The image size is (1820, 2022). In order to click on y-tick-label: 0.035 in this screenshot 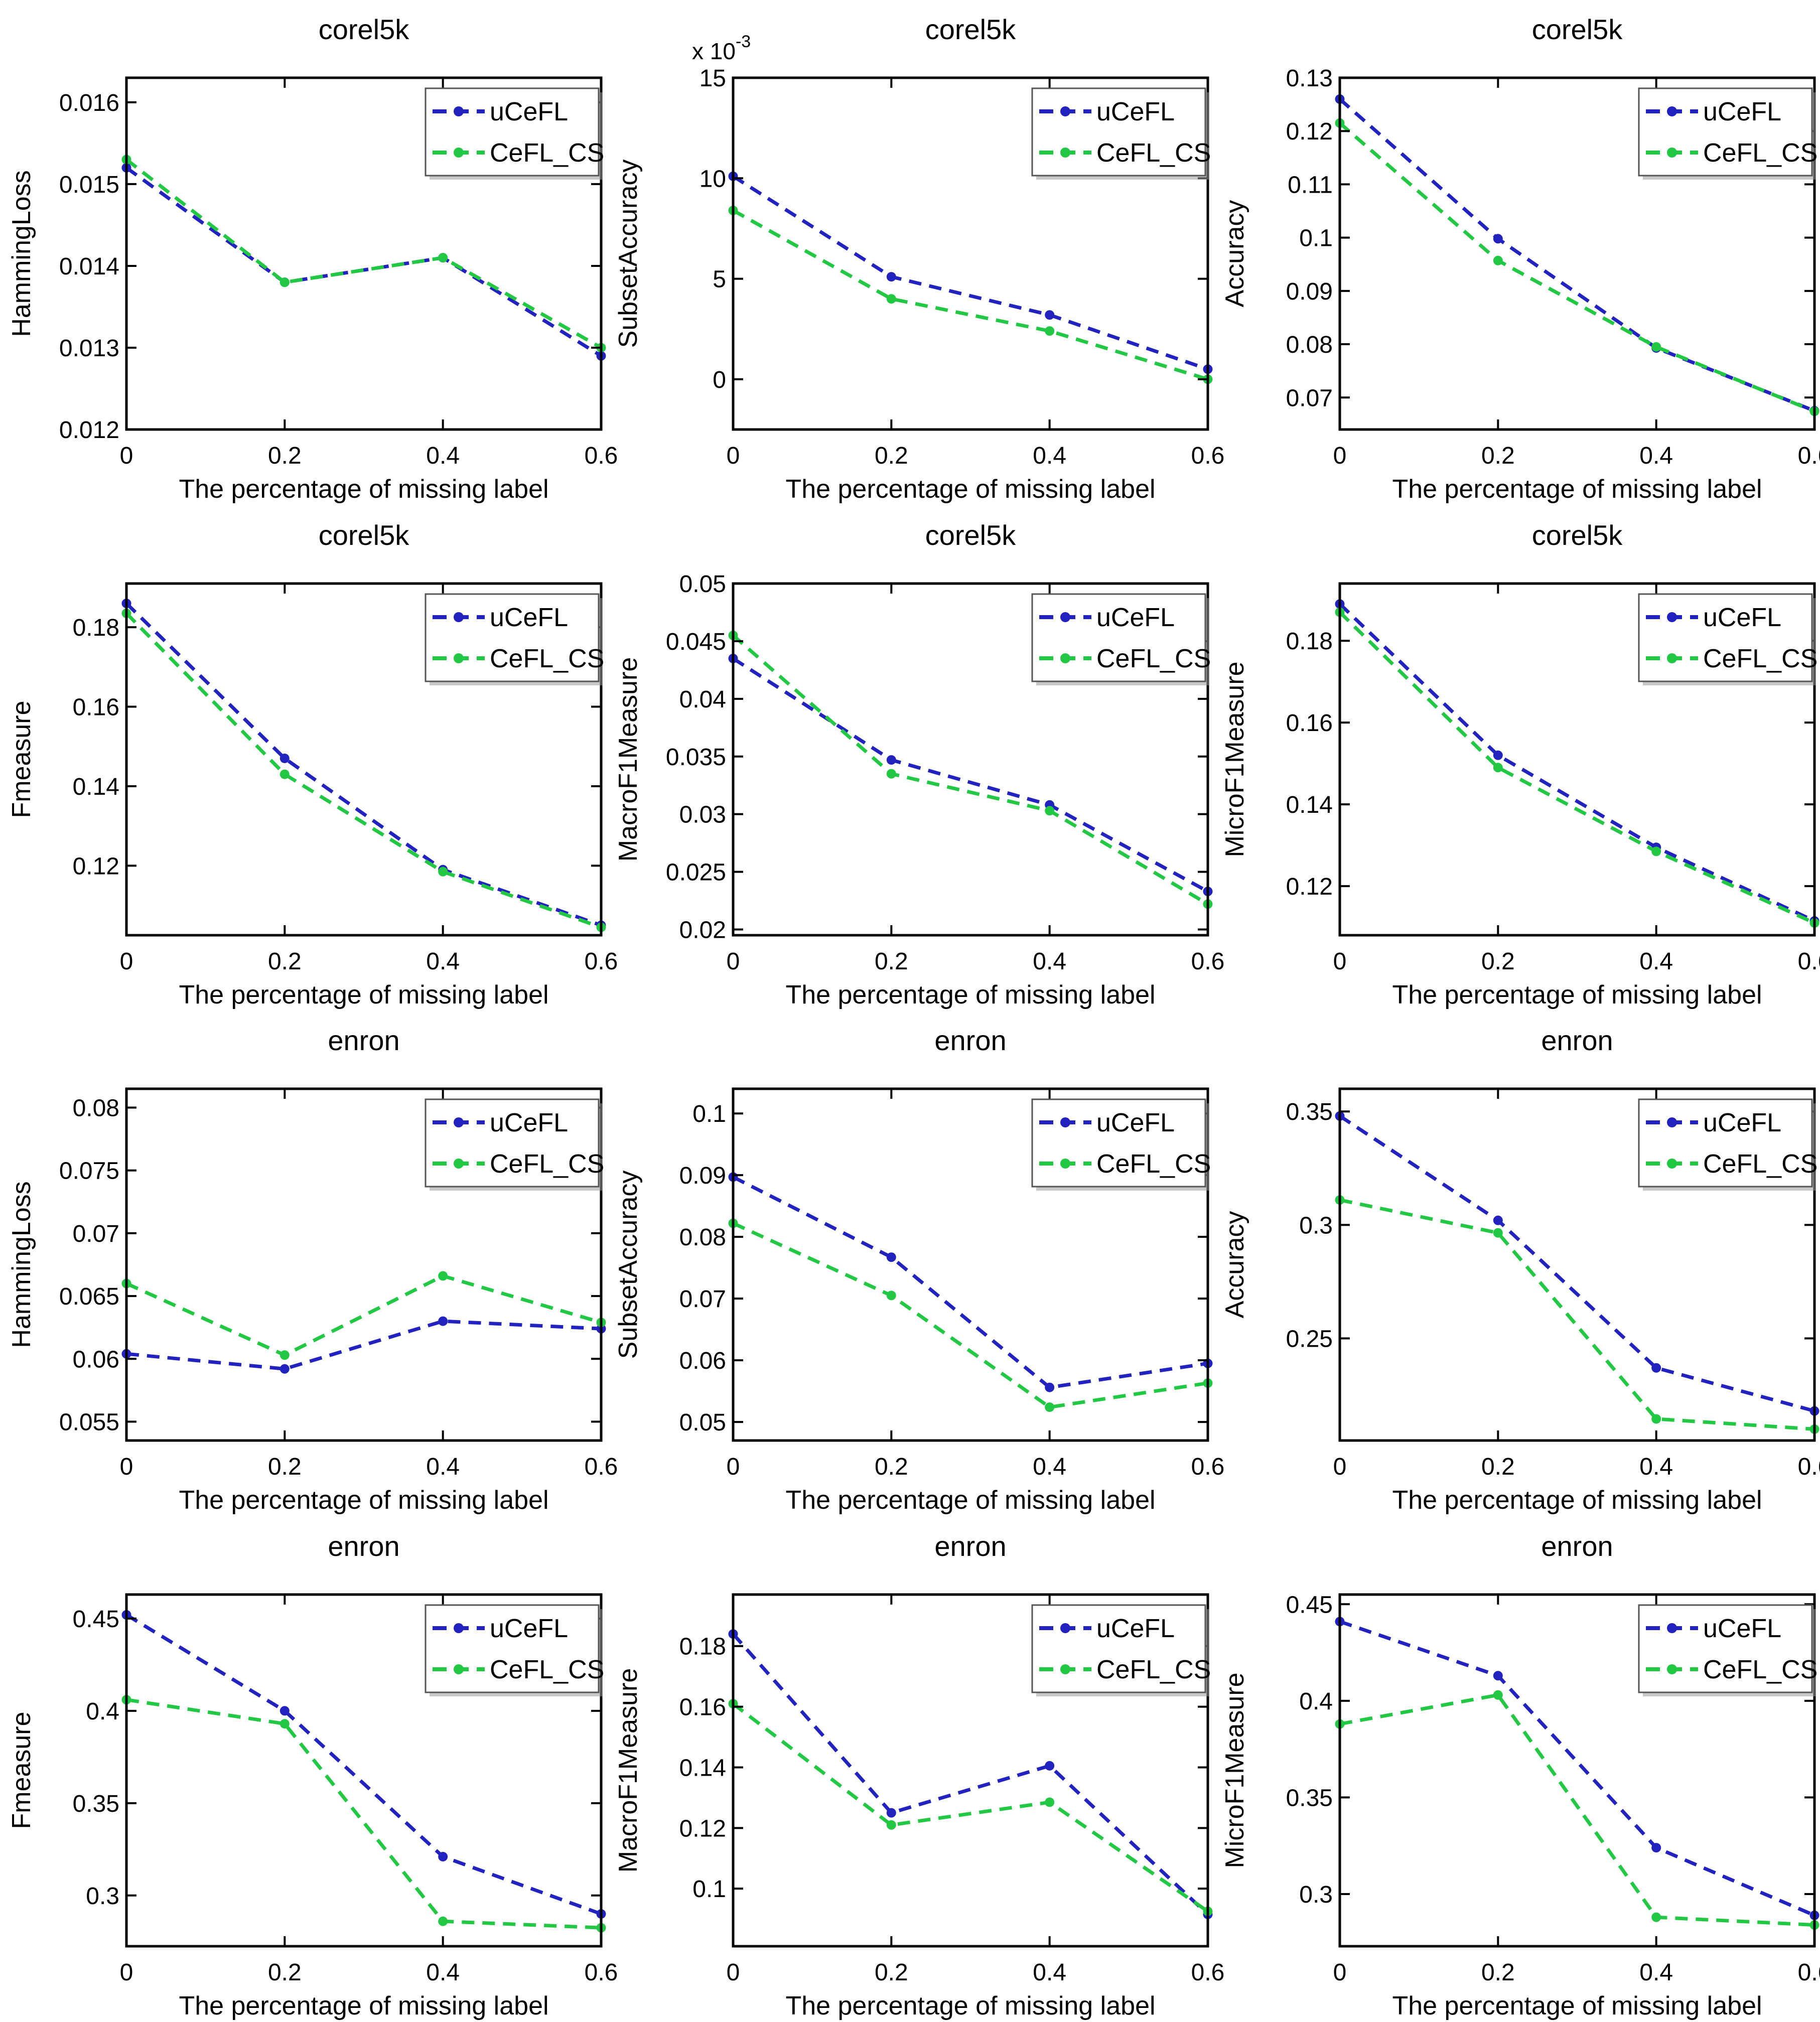, I will do `click(696, 757)`.